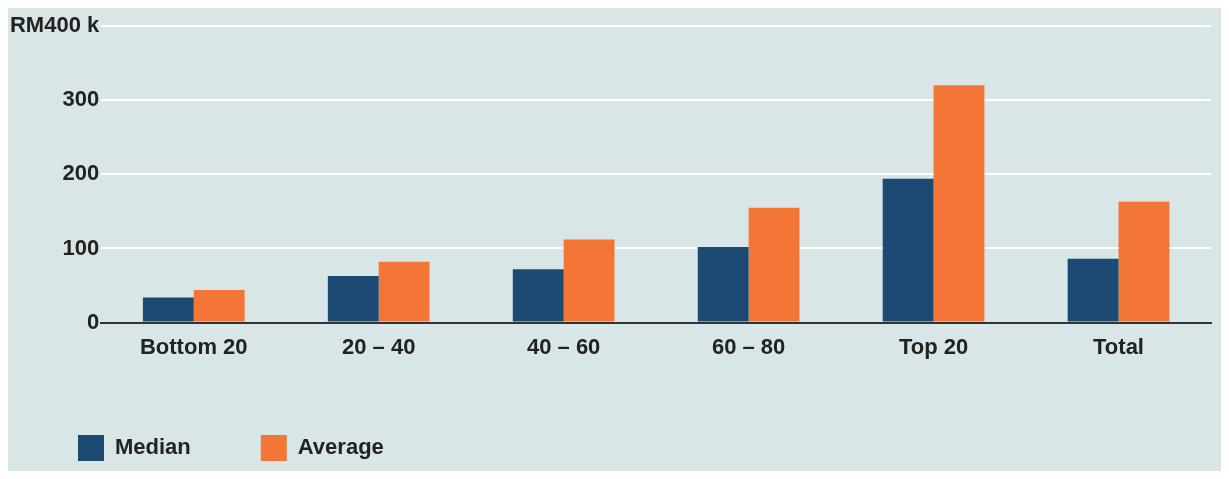  I want to click on y-tick-label: 300, so click(81, 99).